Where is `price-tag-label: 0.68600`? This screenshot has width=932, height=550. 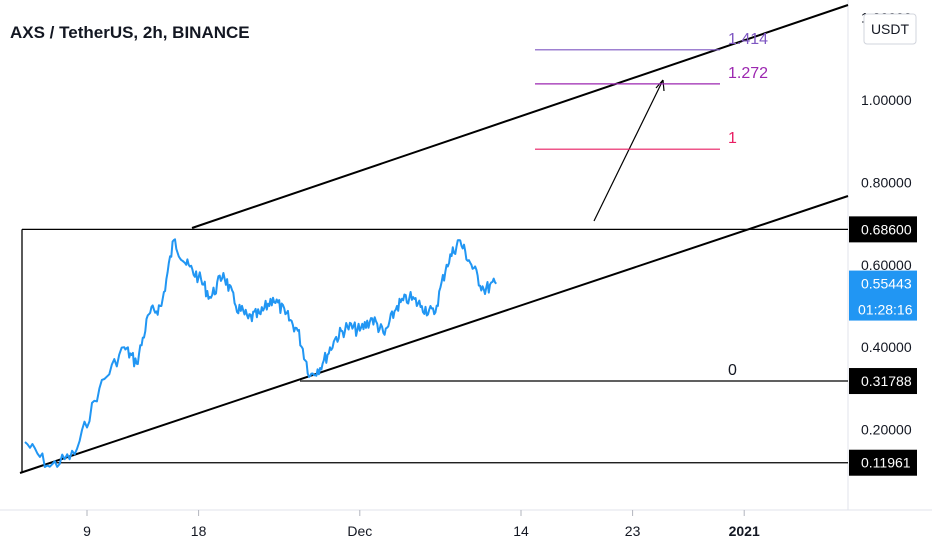
price-tag-label: 0.68600 is located at coordinates (886, 229).